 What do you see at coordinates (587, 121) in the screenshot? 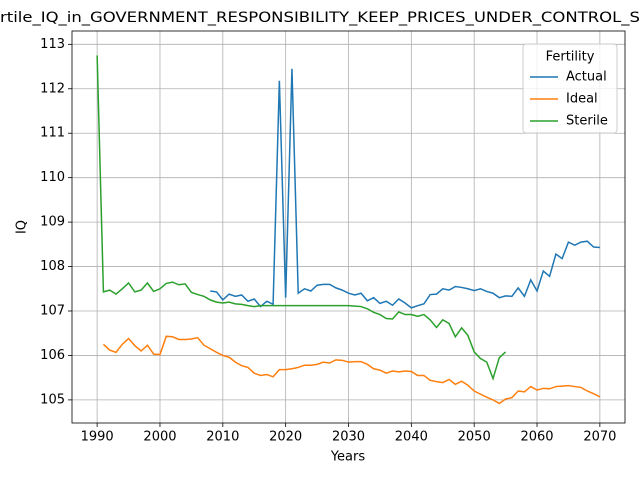
I see `legend-label: Sterile` at bounding box center [587, 121].